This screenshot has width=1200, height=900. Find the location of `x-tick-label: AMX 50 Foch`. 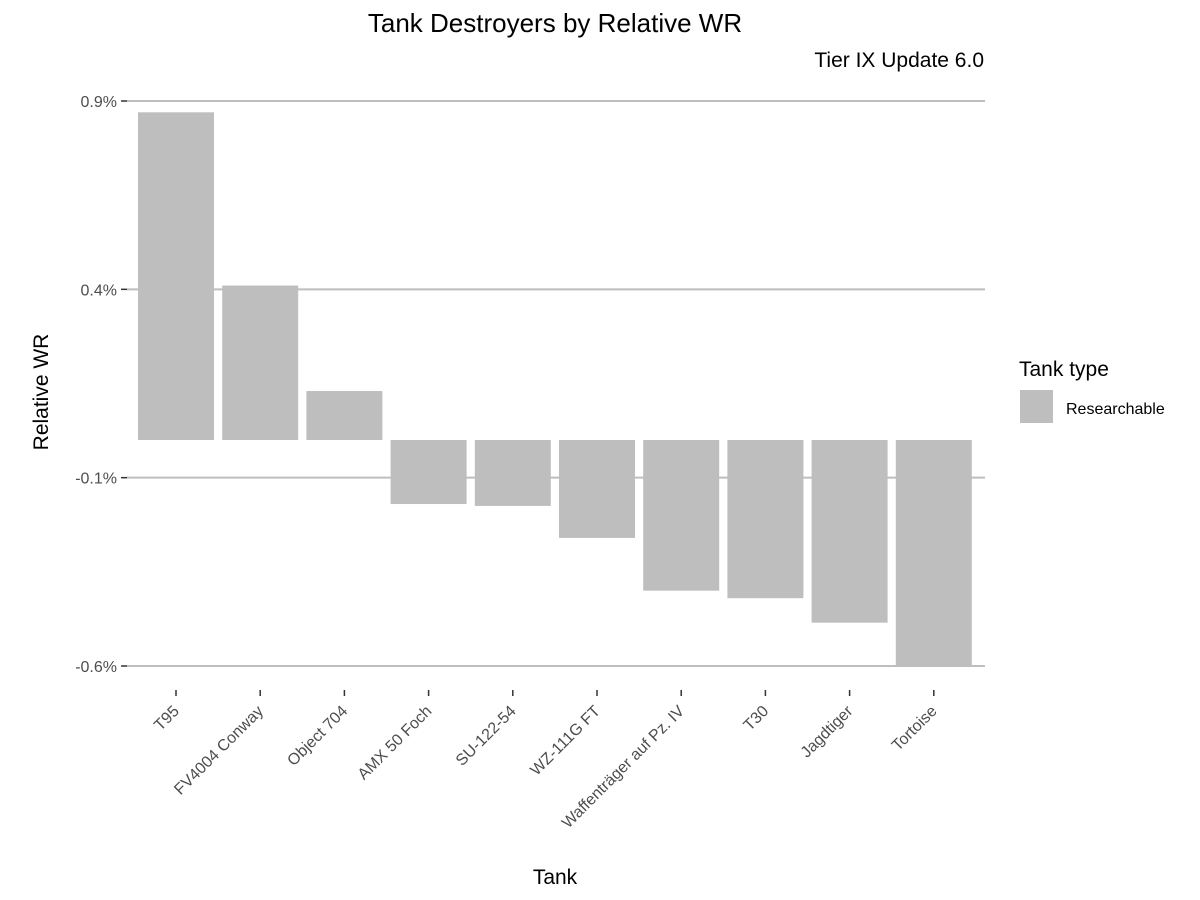

x-tick-label: AMX 50 Foch is located at coordinates (395, 743).